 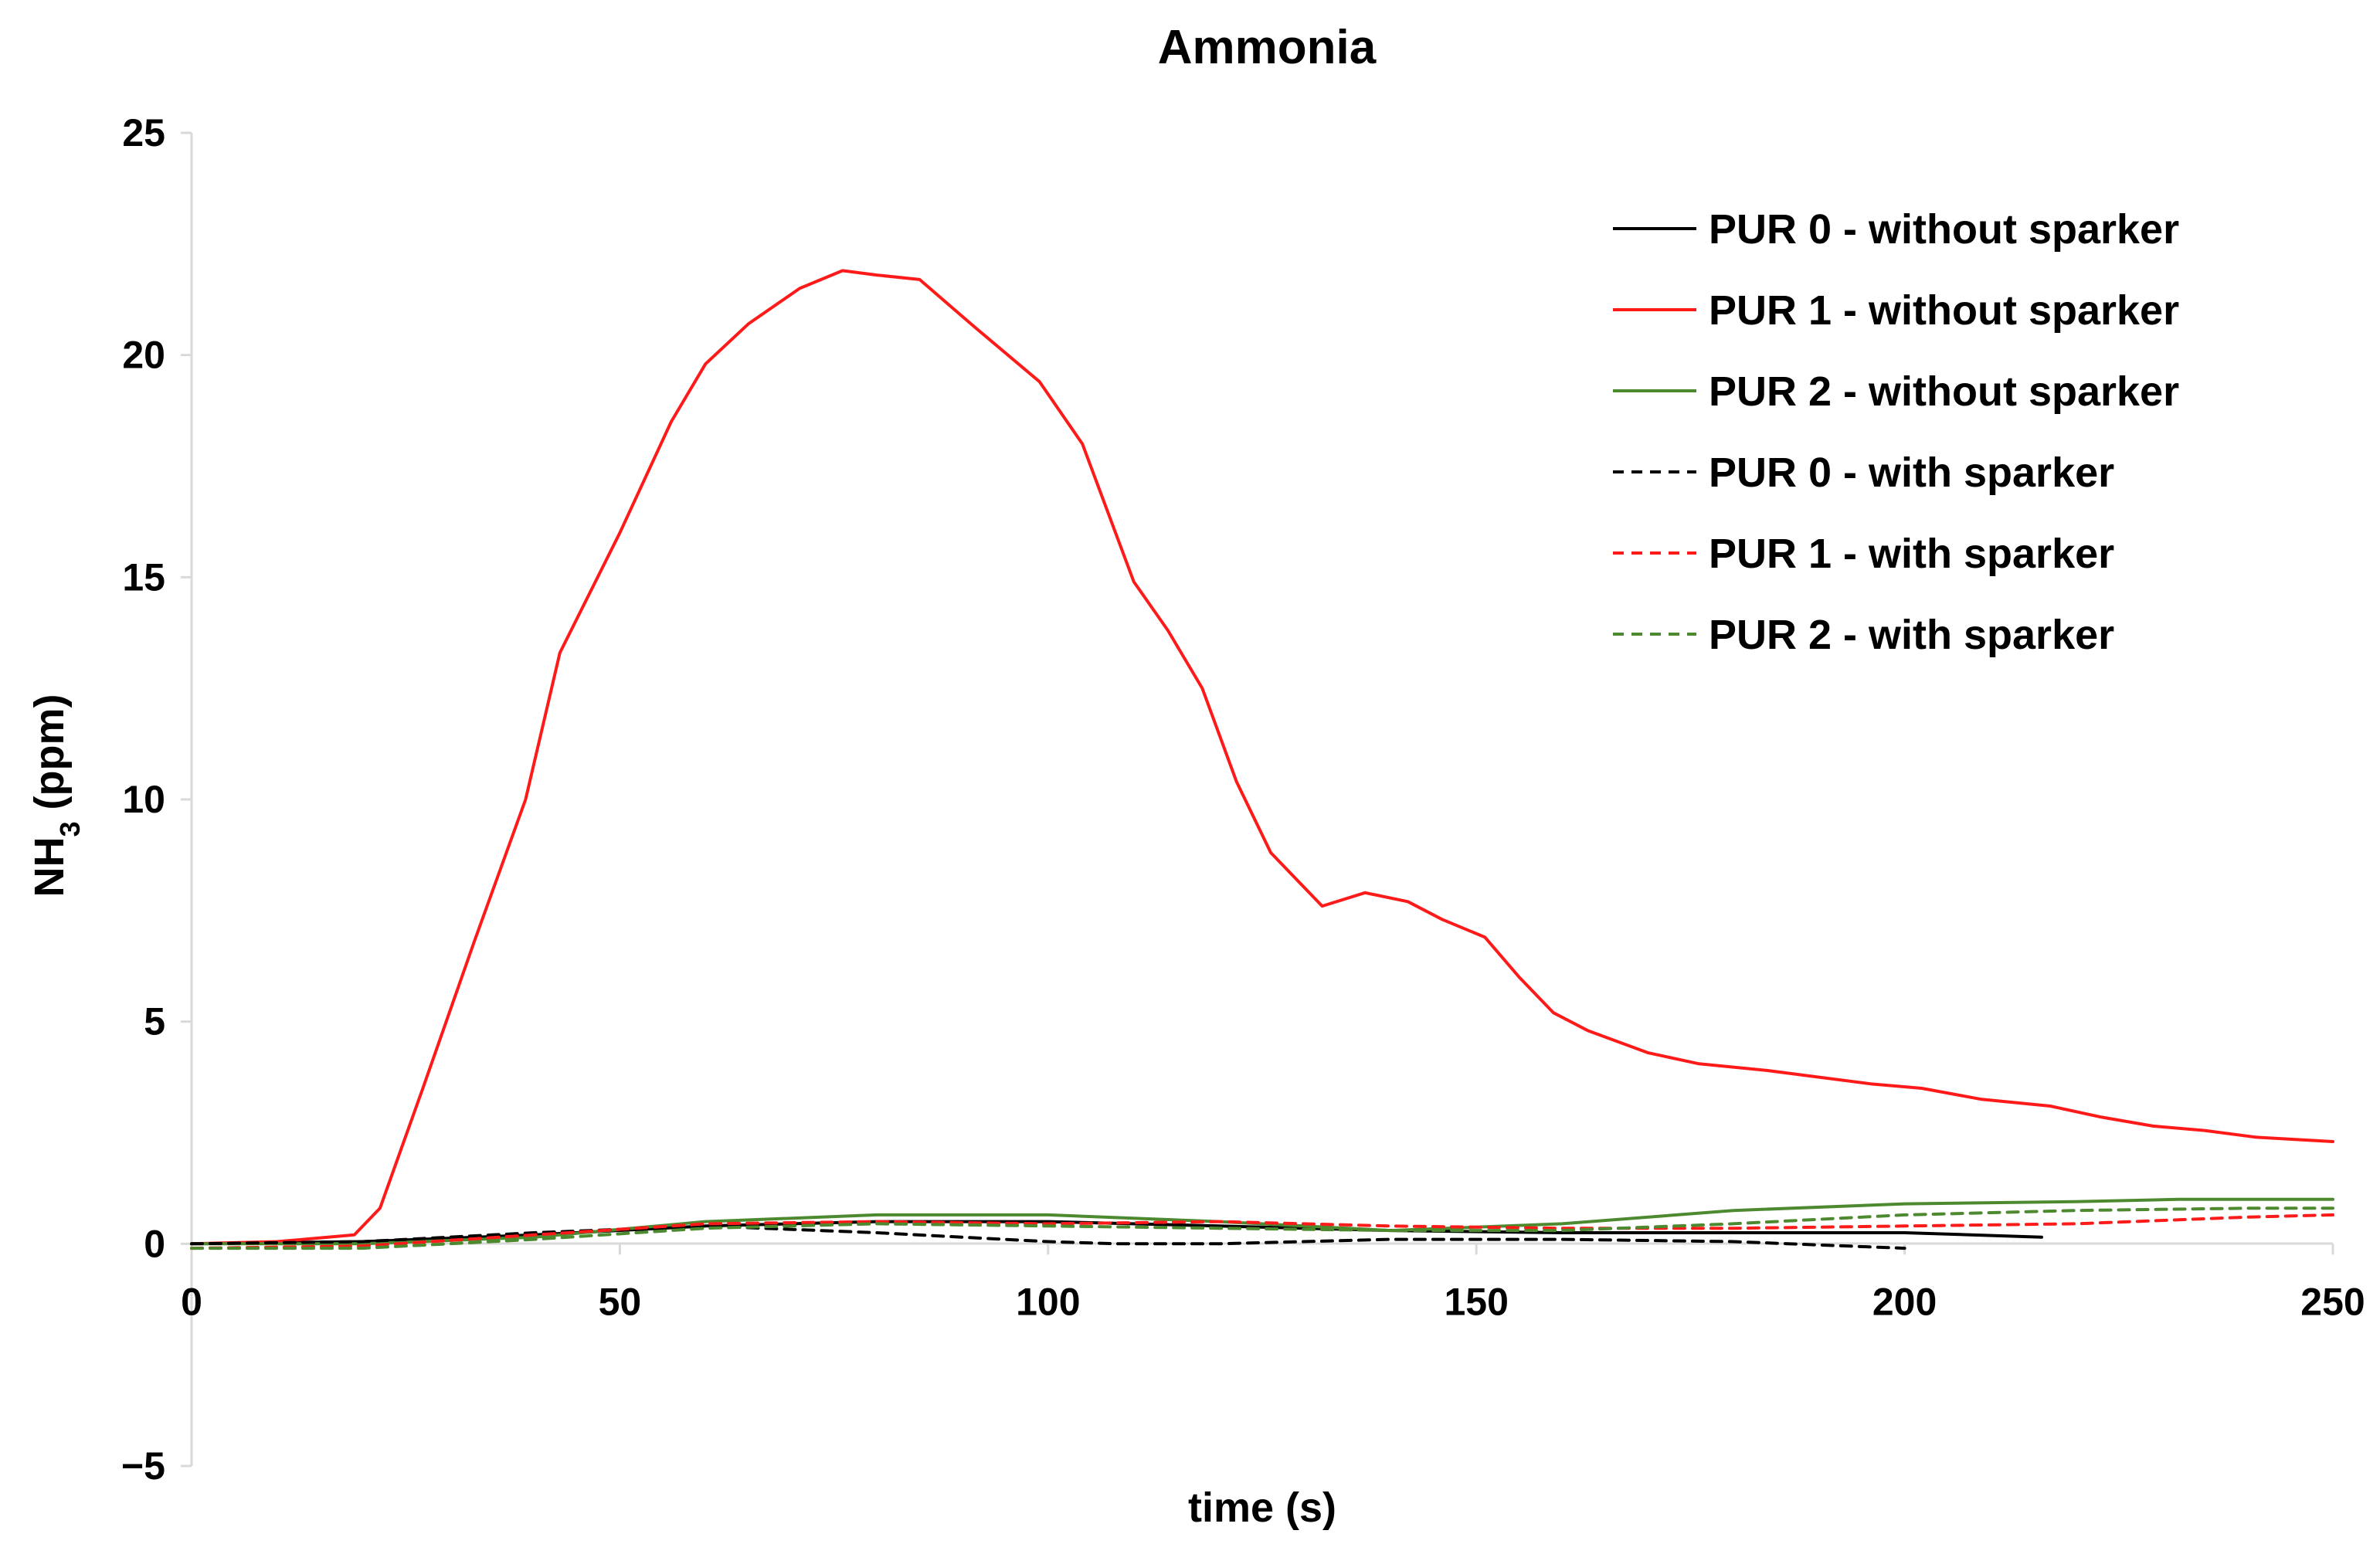 I want to click on y-axis-label-main: NH, so click(x=49, y=866).